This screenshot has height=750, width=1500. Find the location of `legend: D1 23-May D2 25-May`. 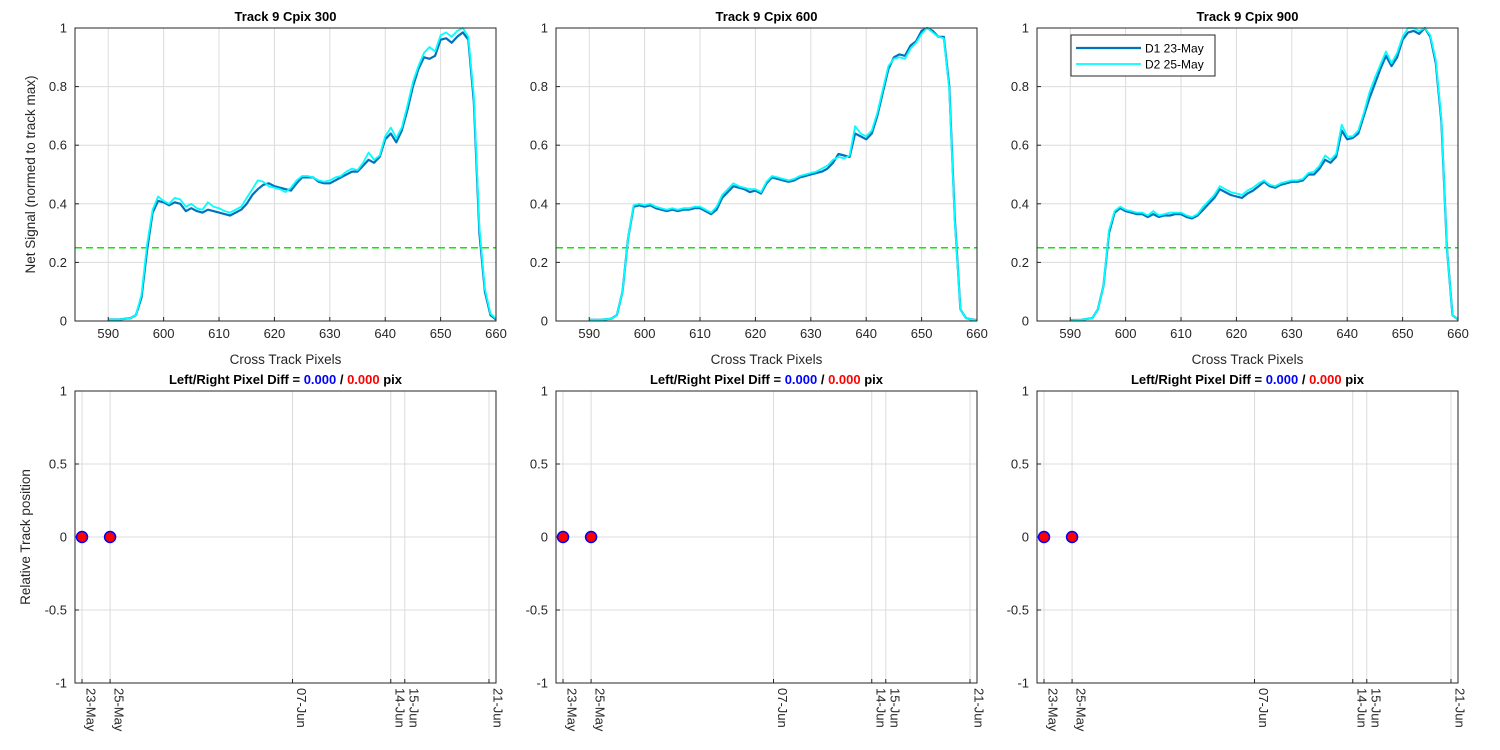

legend: D1 23-May D2 25-May is located at coordinates (1143, 55).